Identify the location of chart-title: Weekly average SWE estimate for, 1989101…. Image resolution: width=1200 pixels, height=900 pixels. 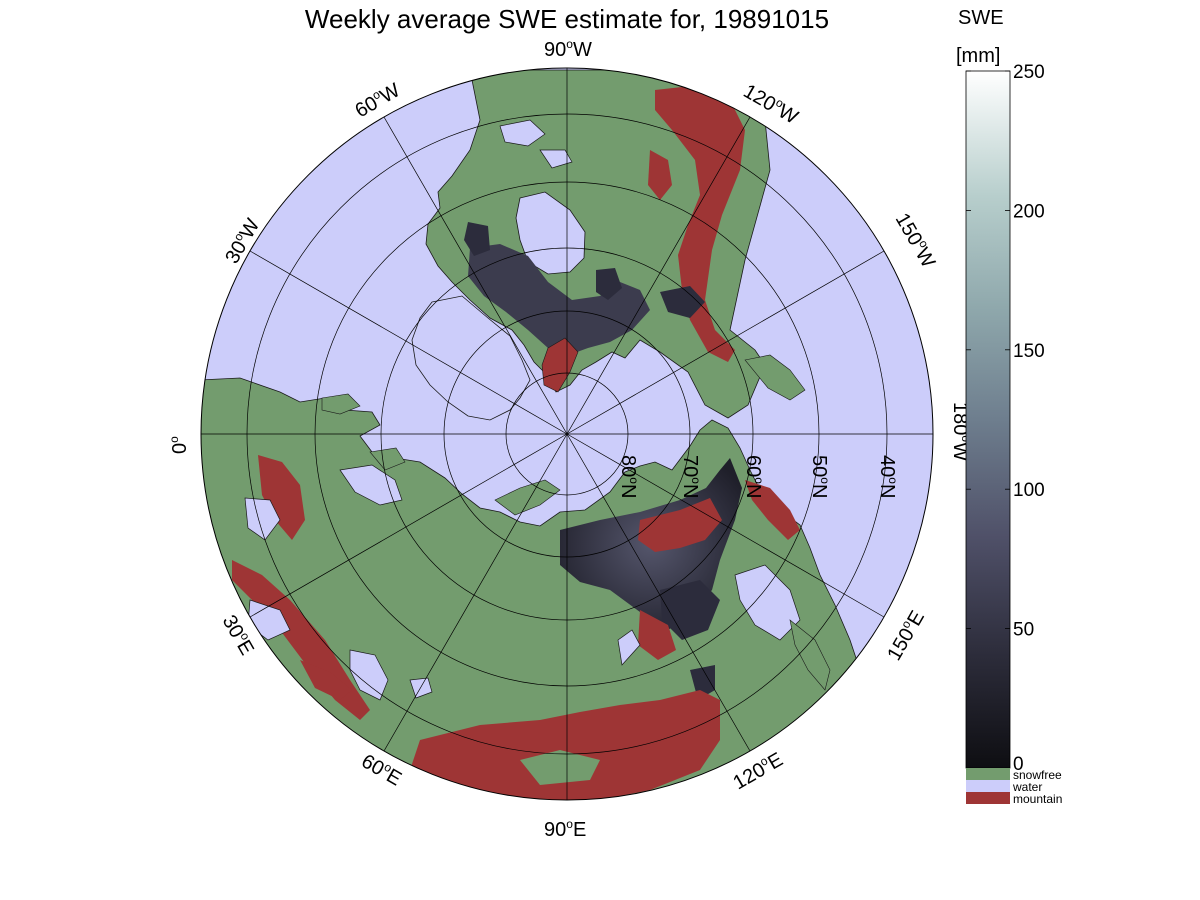
(567, 19).